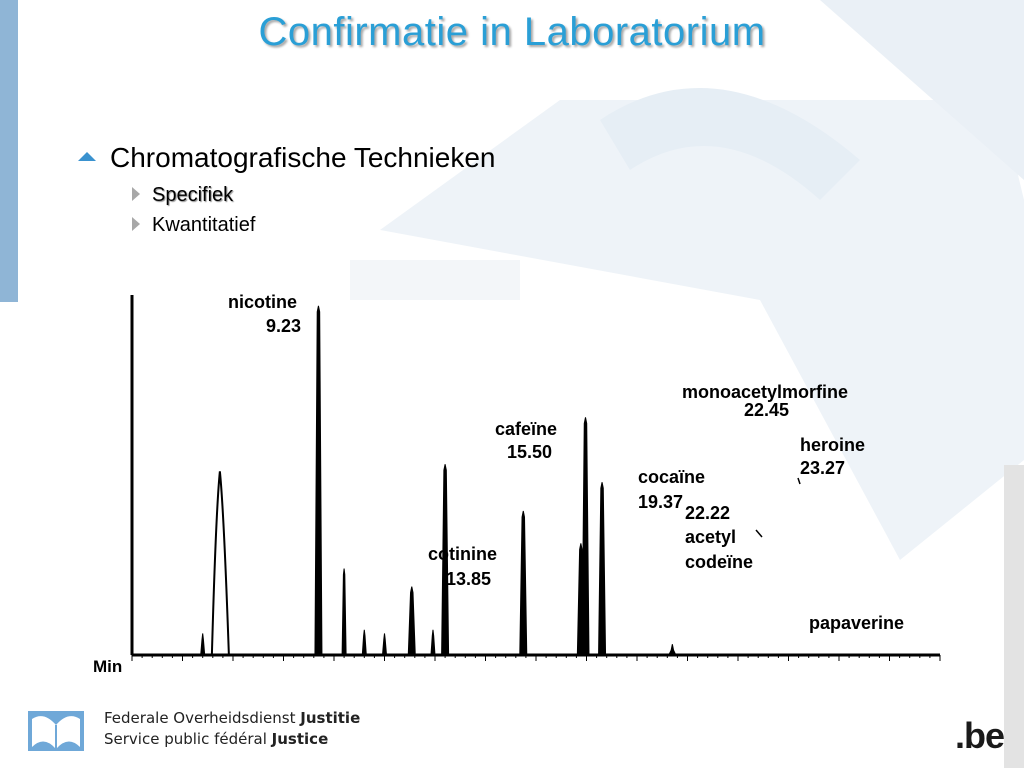 Image resolution: width=1024 pixels, height=768 pixels. Describe the element at coordinates (523, 583) in the screenshot. I see `peak-cocaïne` at that location.